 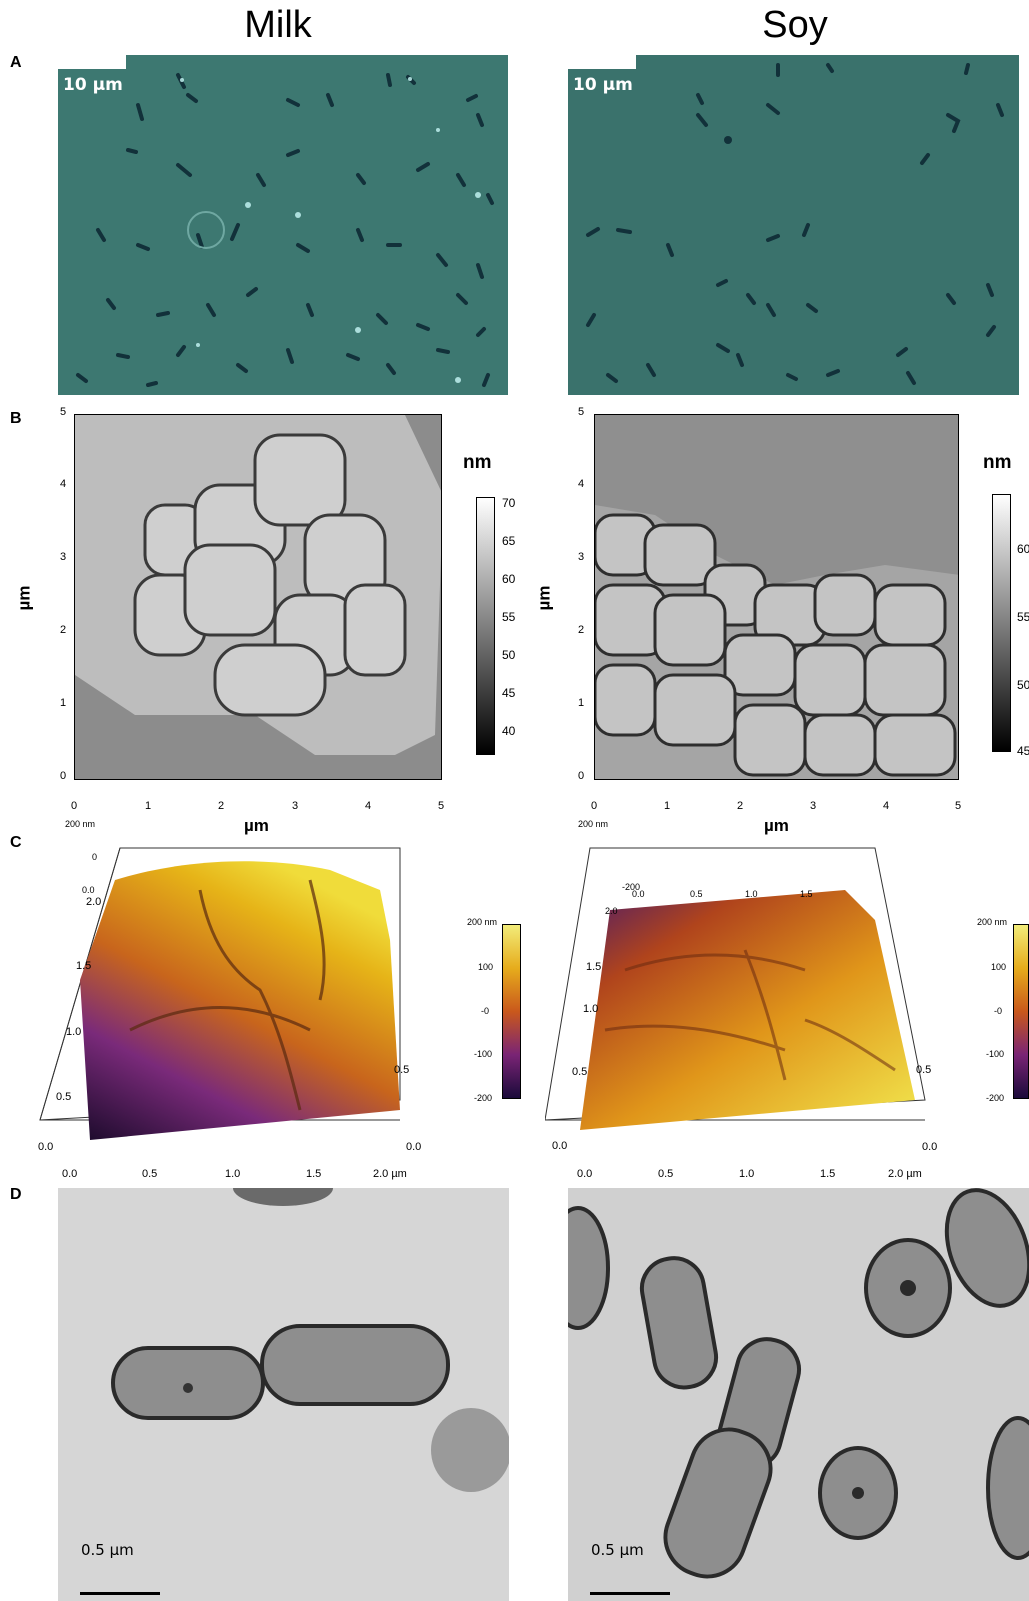 What do you see at coordinates (63, 412) in the screenshot?
I see `y-tick: 5` at bounding box center [63, 412].